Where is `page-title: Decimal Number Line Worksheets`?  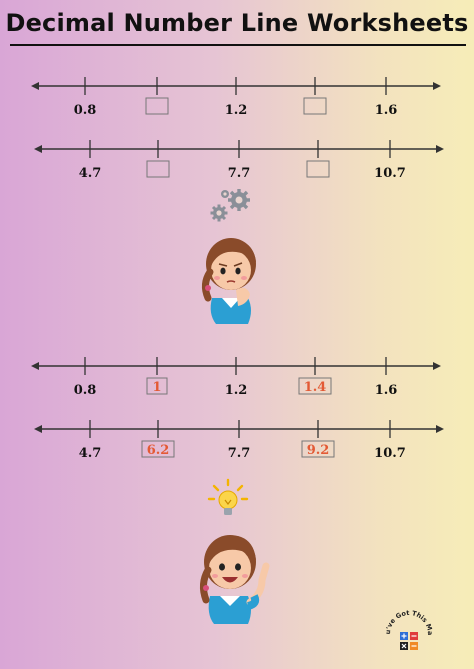 page-title: Decimal Number Line Worksheets is located at coordinates (237, 23).